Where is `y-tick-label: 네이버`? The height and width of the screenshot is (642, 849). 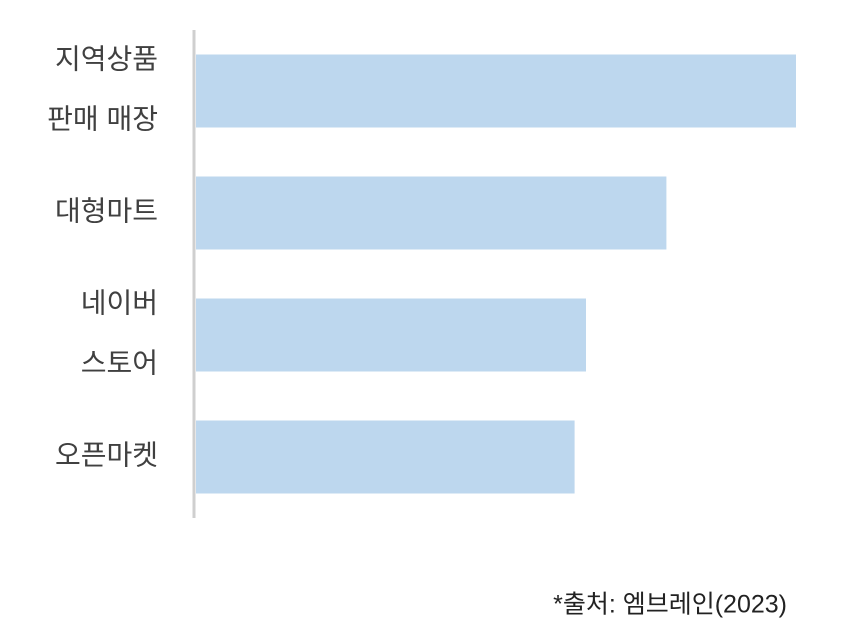
y-tick-label: 네이버 is located at coordinates (119, 302).